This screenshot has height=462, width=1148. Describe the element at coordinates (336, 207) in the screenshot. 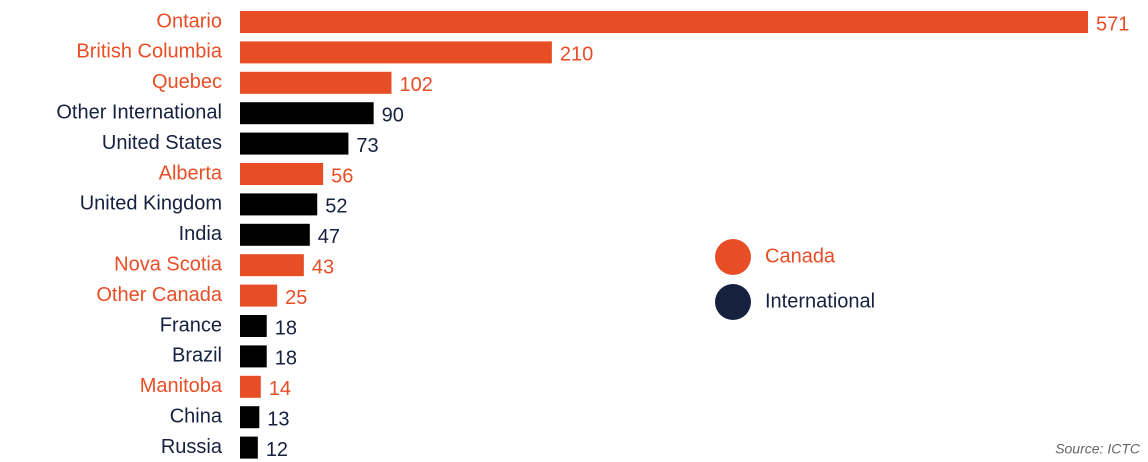

I see `value-label: 52` at that location.